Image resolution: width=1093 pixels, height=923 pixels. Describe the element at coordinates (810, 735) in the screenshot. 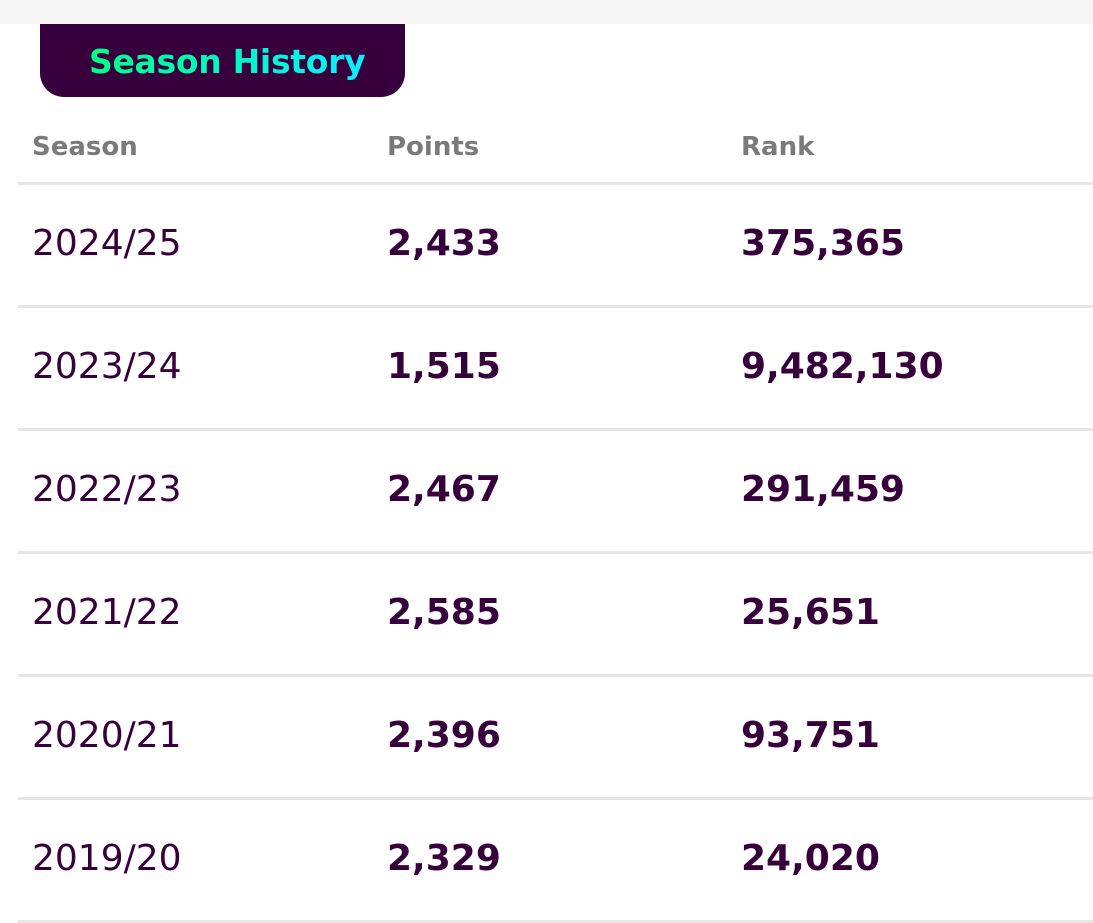

I see `rank-cell: 93,751` at that location.